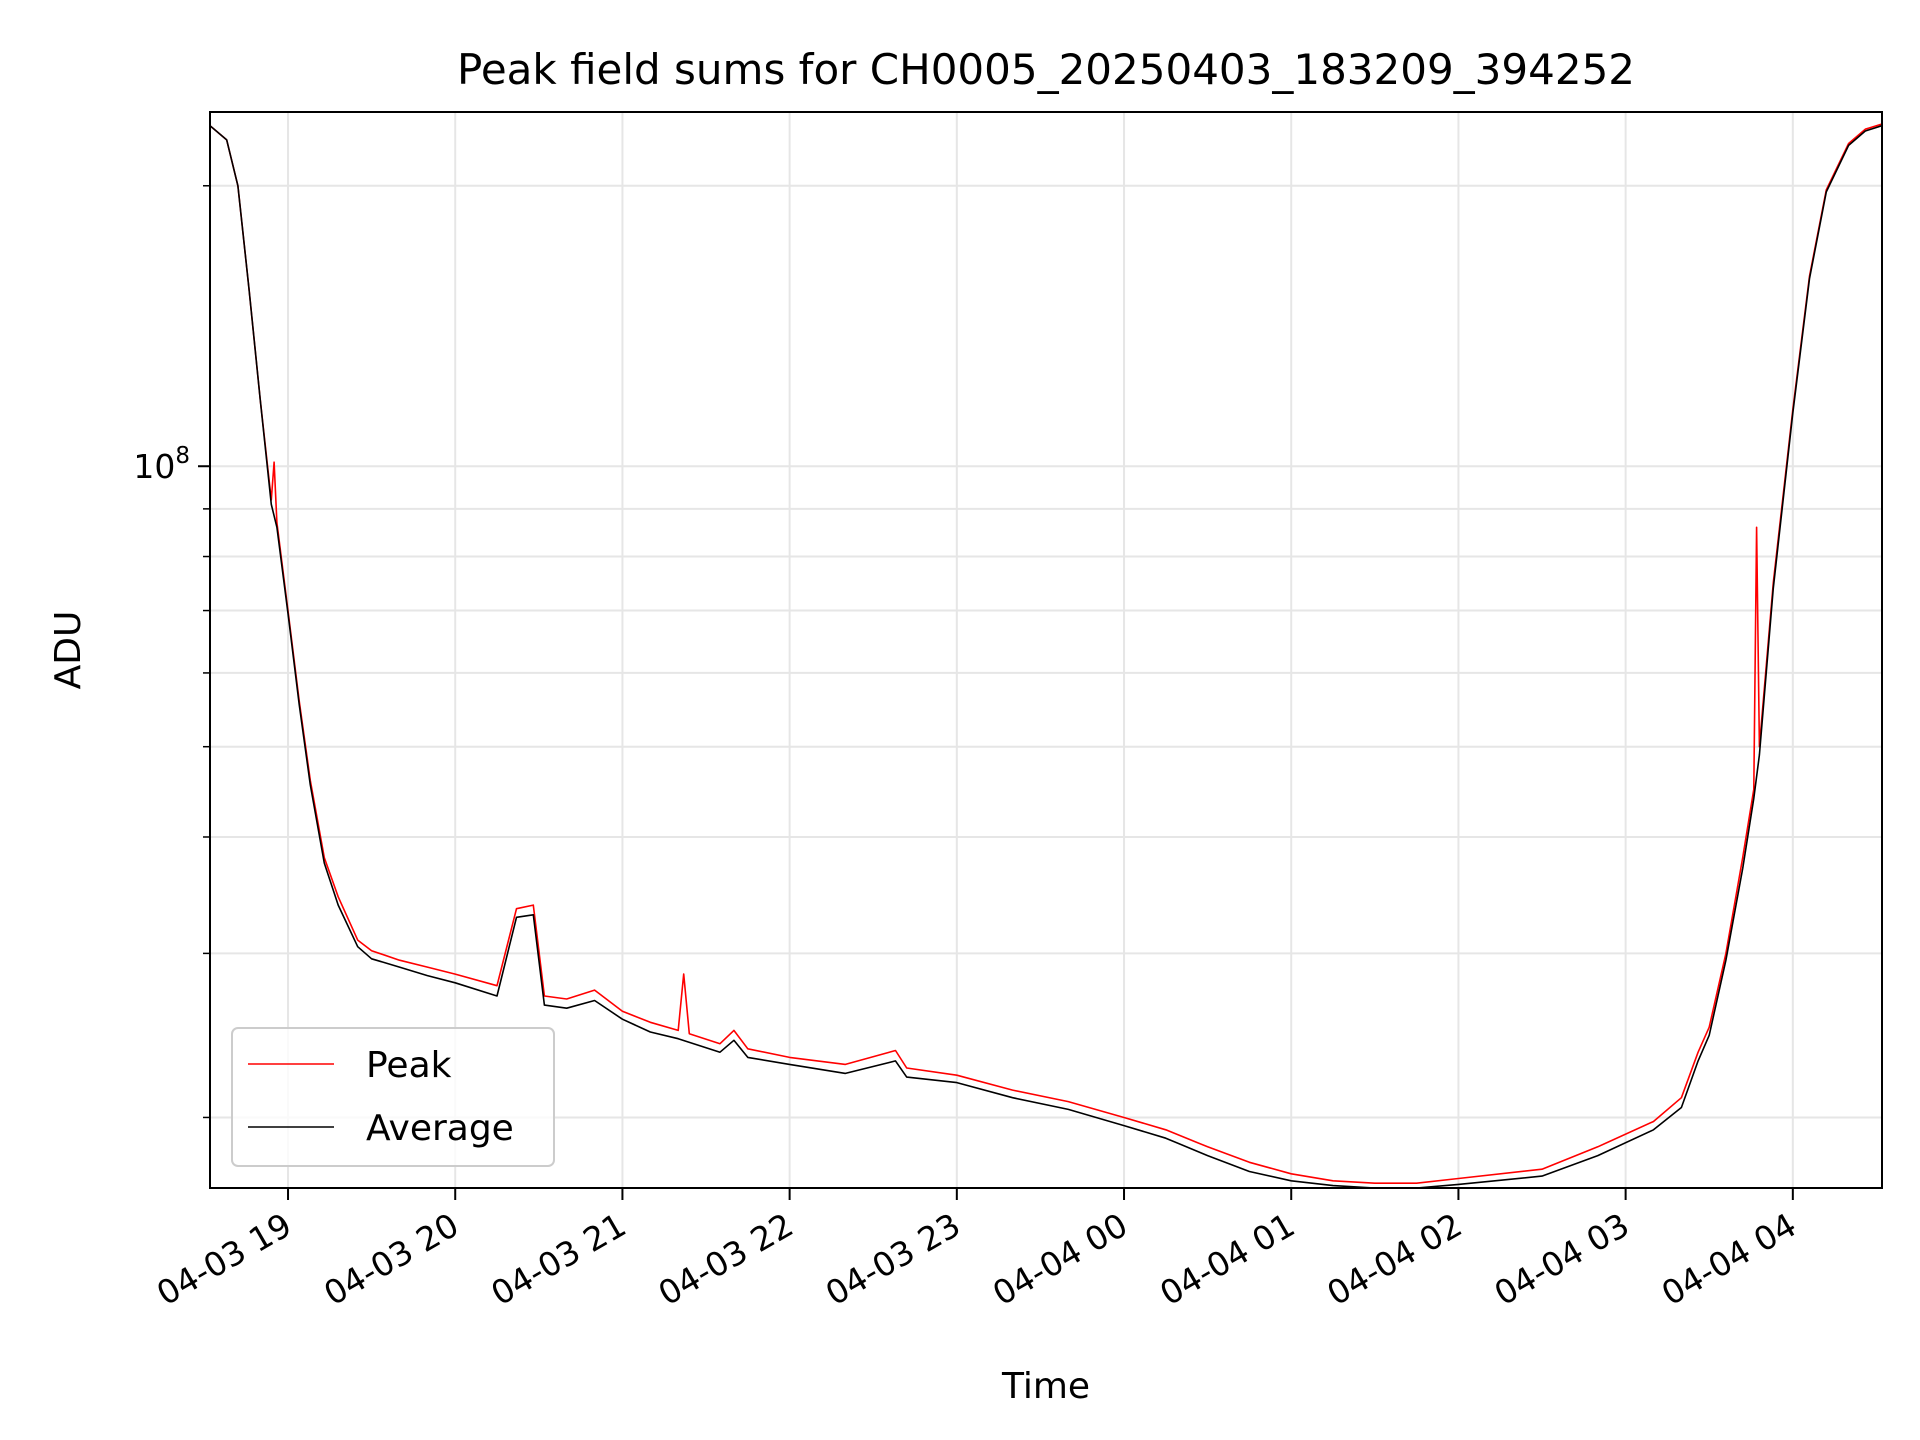 The width and height of the screenshot is (1920, 1440). I want to click on y-tick-label-base: 10, so click(154, 466).